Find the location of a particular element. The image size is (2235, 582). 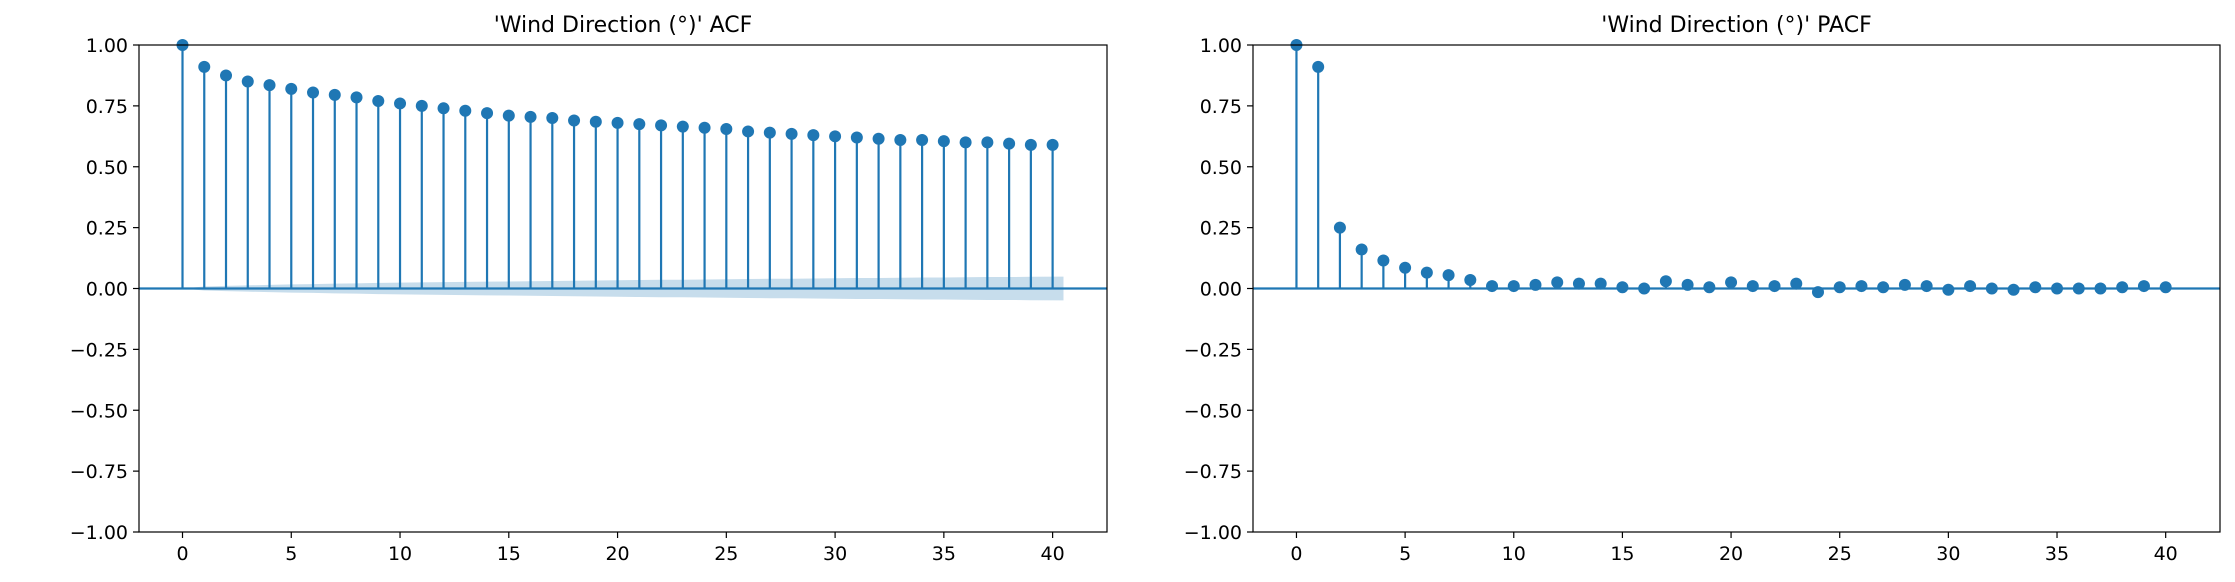

acf-xtick-label-10: 10 is located at coordinates (400, 554).